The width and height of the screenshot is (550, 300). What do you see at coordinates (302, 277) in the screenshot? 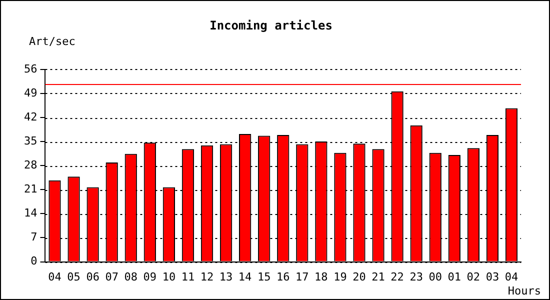
I see `x-tick-label: 17` at bounding box center [302, 277].